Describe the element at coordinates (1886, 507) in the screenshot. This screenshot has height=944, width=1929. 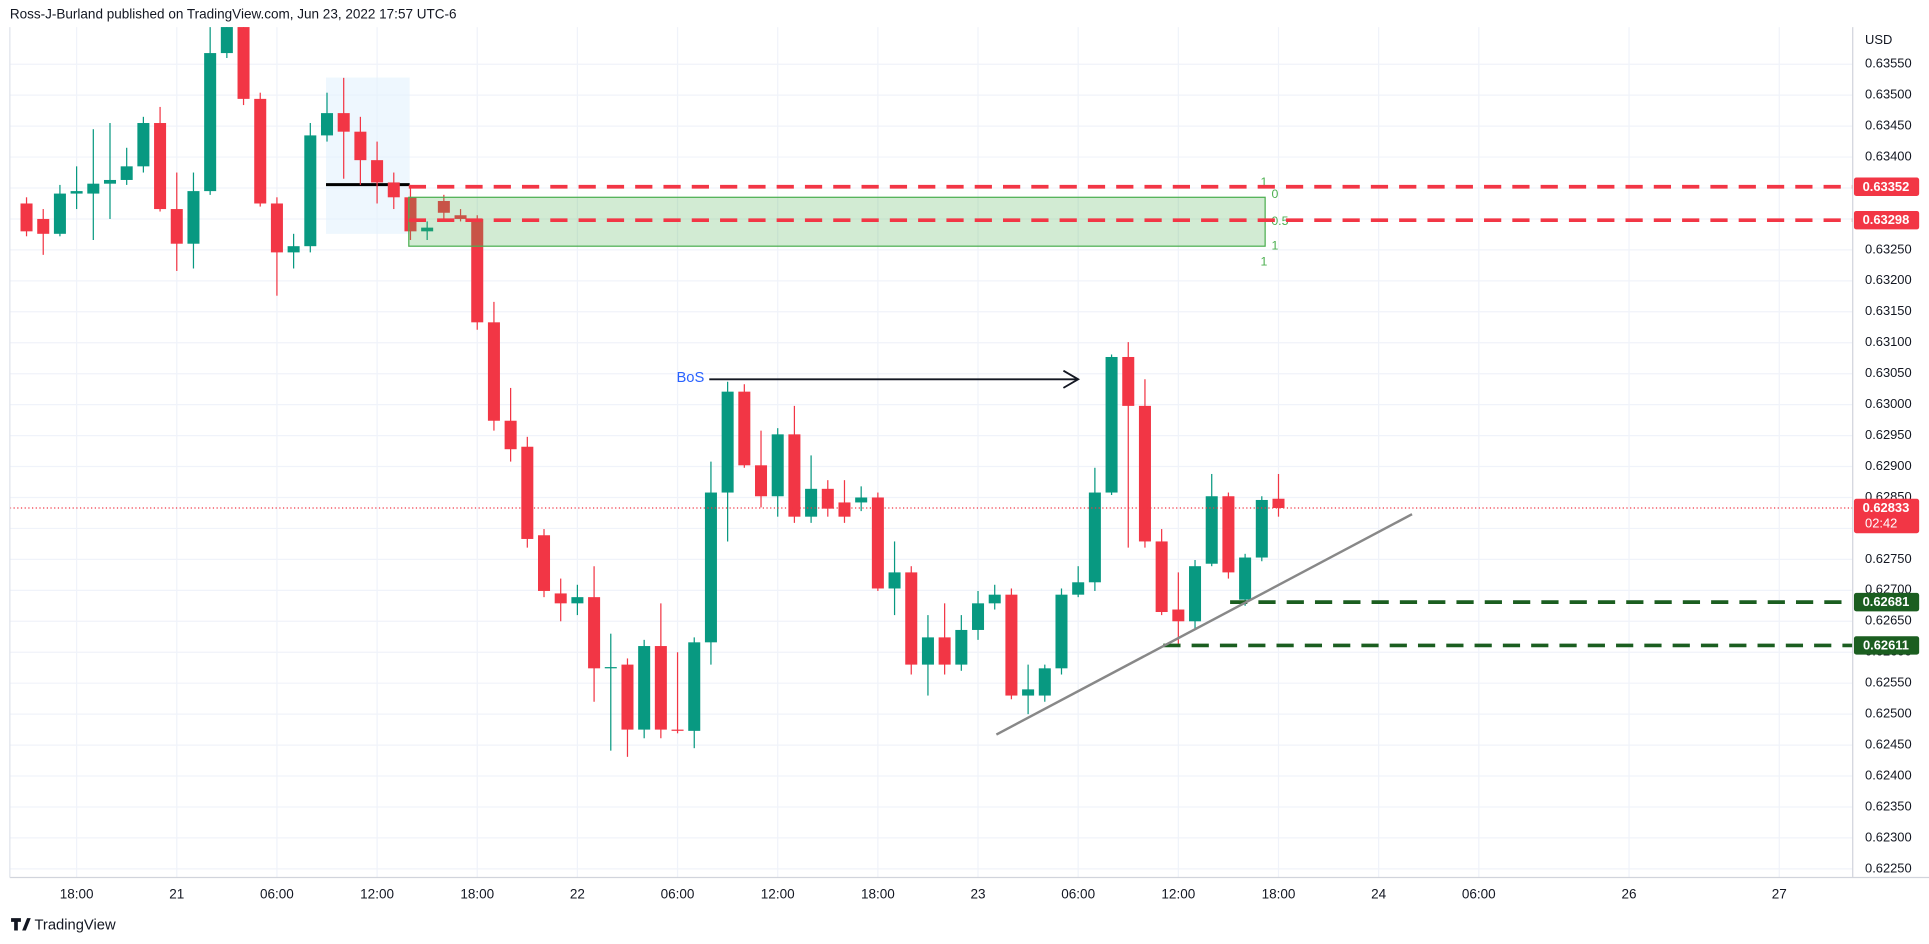
I see `price-tag-label: 0.62833` at that location.